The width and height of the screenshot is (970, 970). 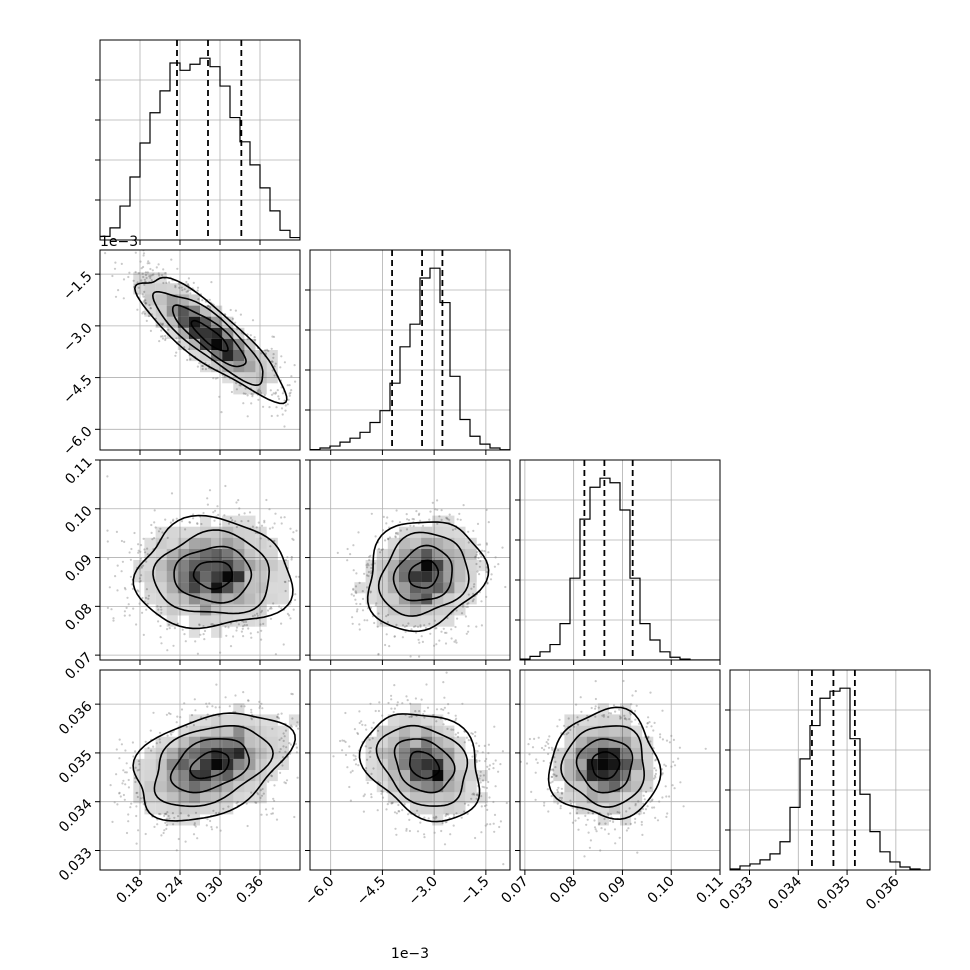 What do you see at coordinates (209, 335) in the screenshot?
I see `contour-line` at bounding box center [209, 335].